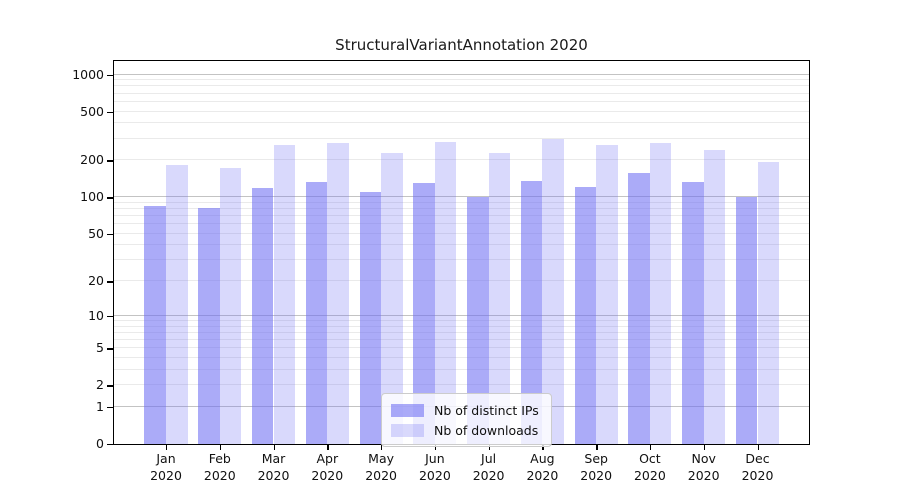 The width and height of the screenshot is (900, 500). I want to click on x-tick-label: Aug 2020, so click(542, 467).